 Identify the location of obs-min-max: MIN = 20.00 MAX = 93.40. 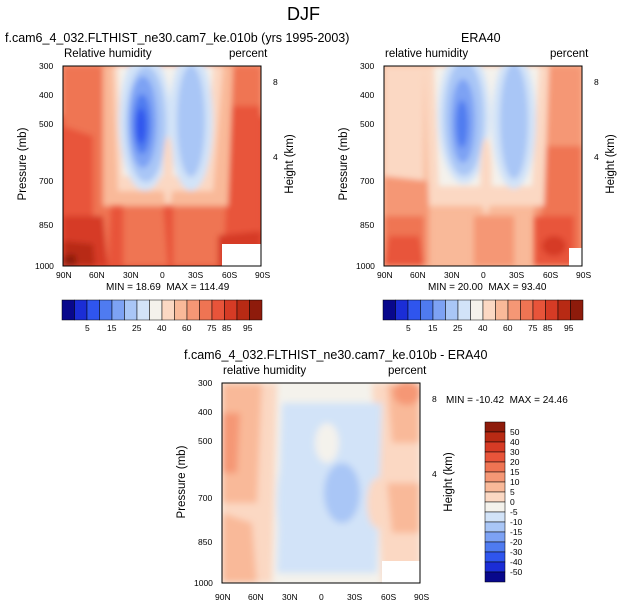
(487, 287).